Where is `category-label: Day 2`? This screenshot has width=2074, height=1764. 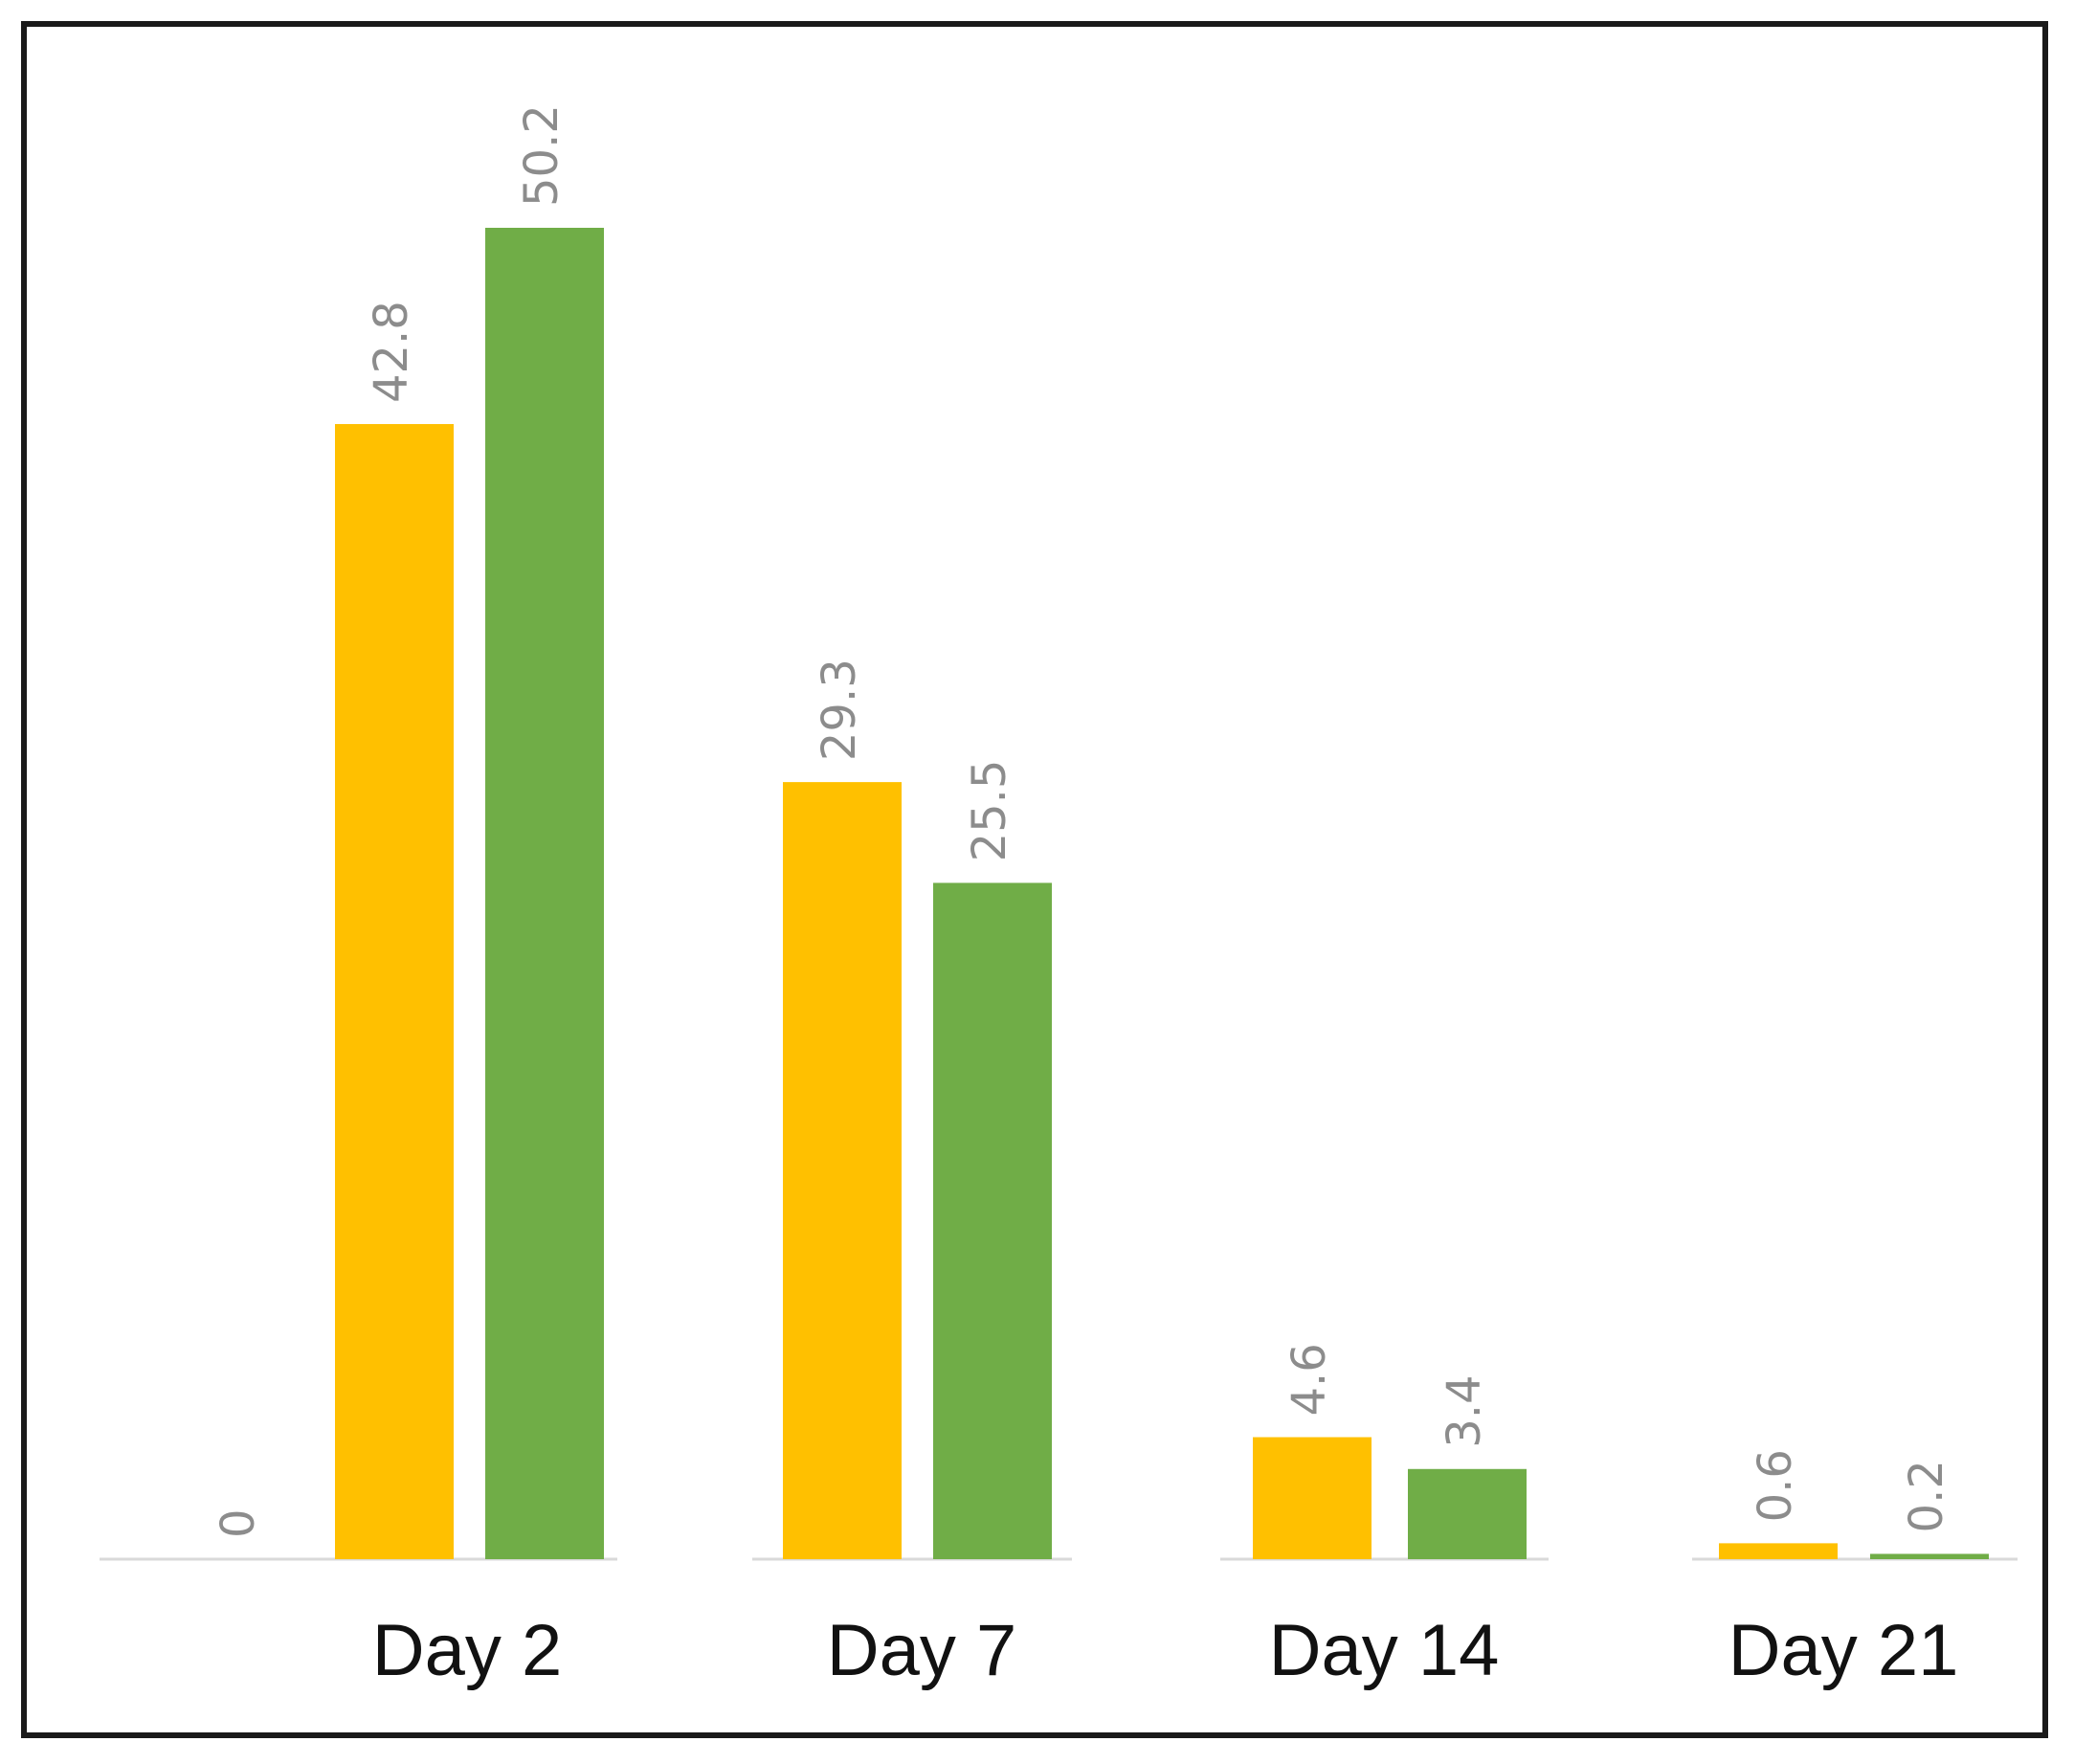
category-label: Day 2 is located at coordinates (468, 1650).